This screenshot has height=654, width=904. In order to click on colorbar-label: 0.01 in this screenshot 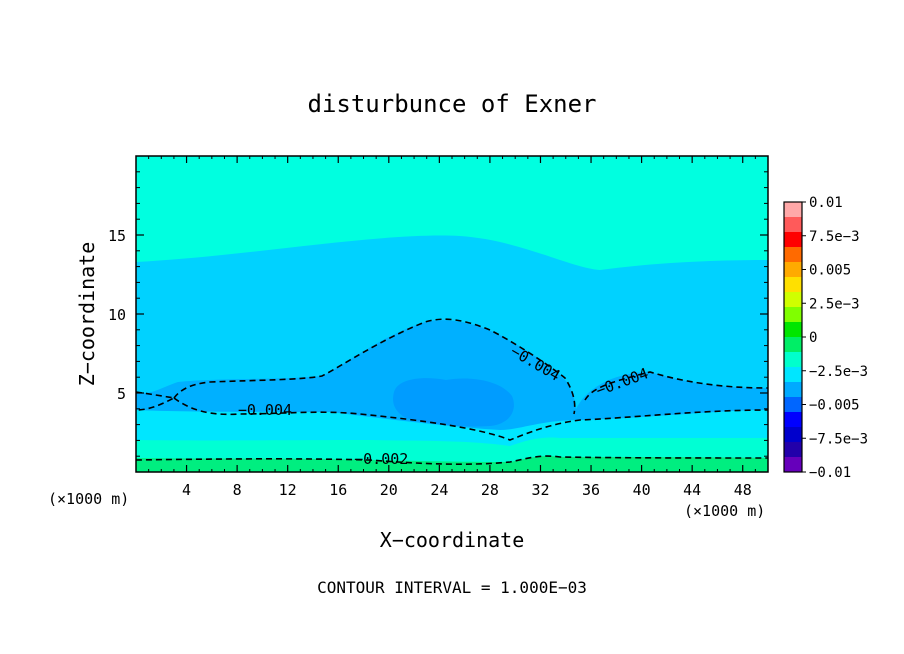, I will do `click(826, 203)`.